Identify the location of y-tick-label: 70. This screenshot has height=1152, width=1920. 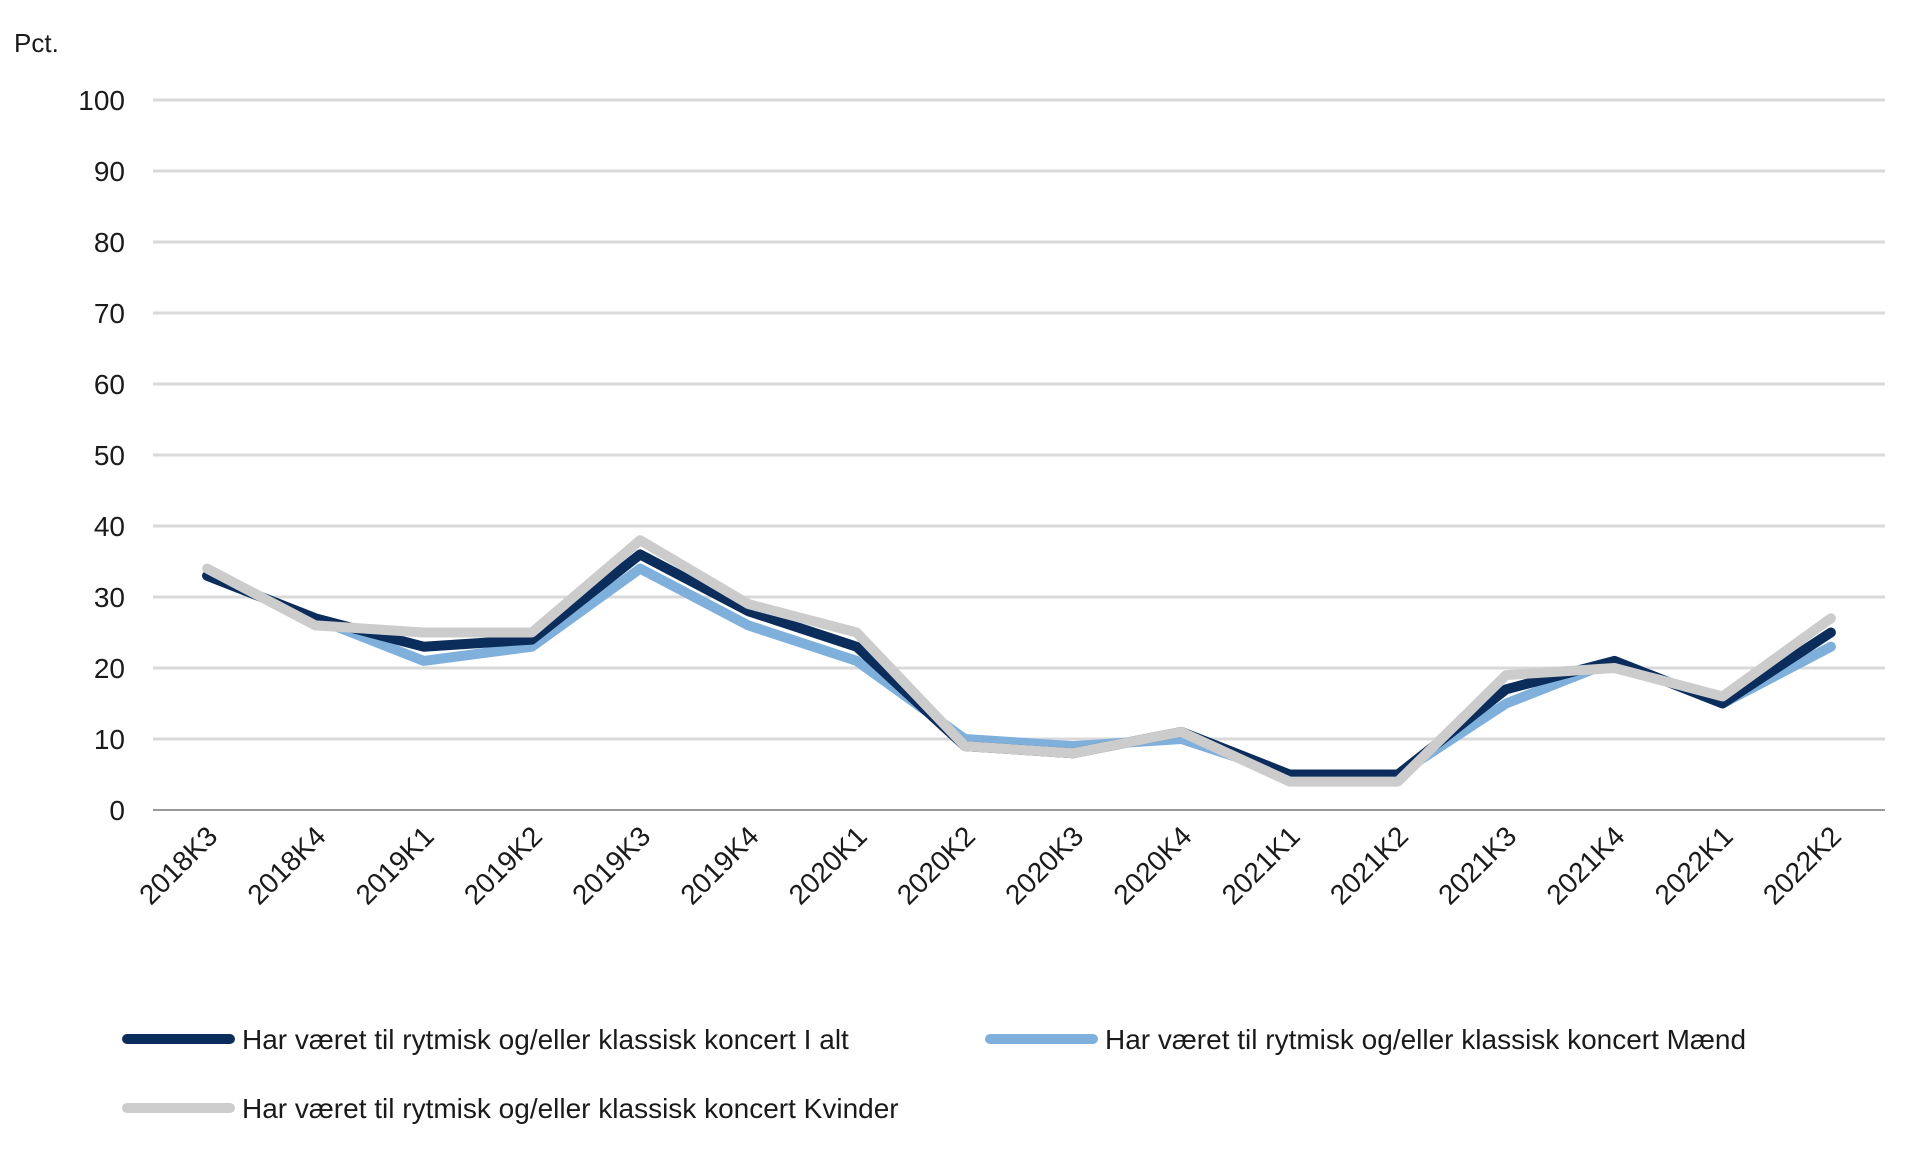
(109, 313).